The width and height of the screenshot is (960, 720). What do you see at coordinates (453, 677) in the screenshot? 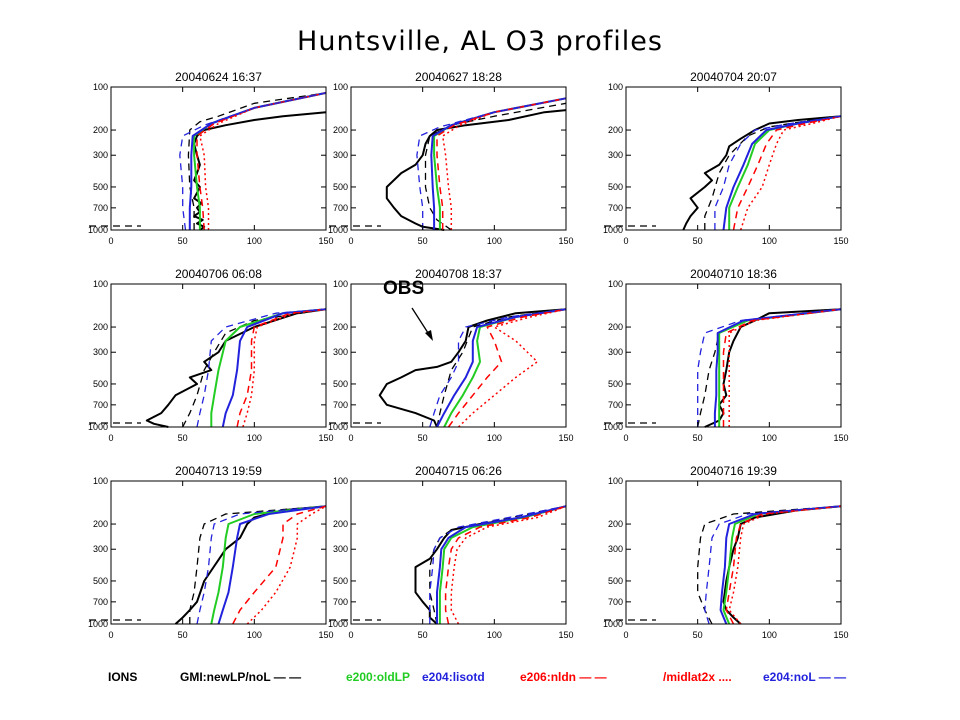
I see `legend-entry: e204:lisotd` at bounding box center [453, 677].